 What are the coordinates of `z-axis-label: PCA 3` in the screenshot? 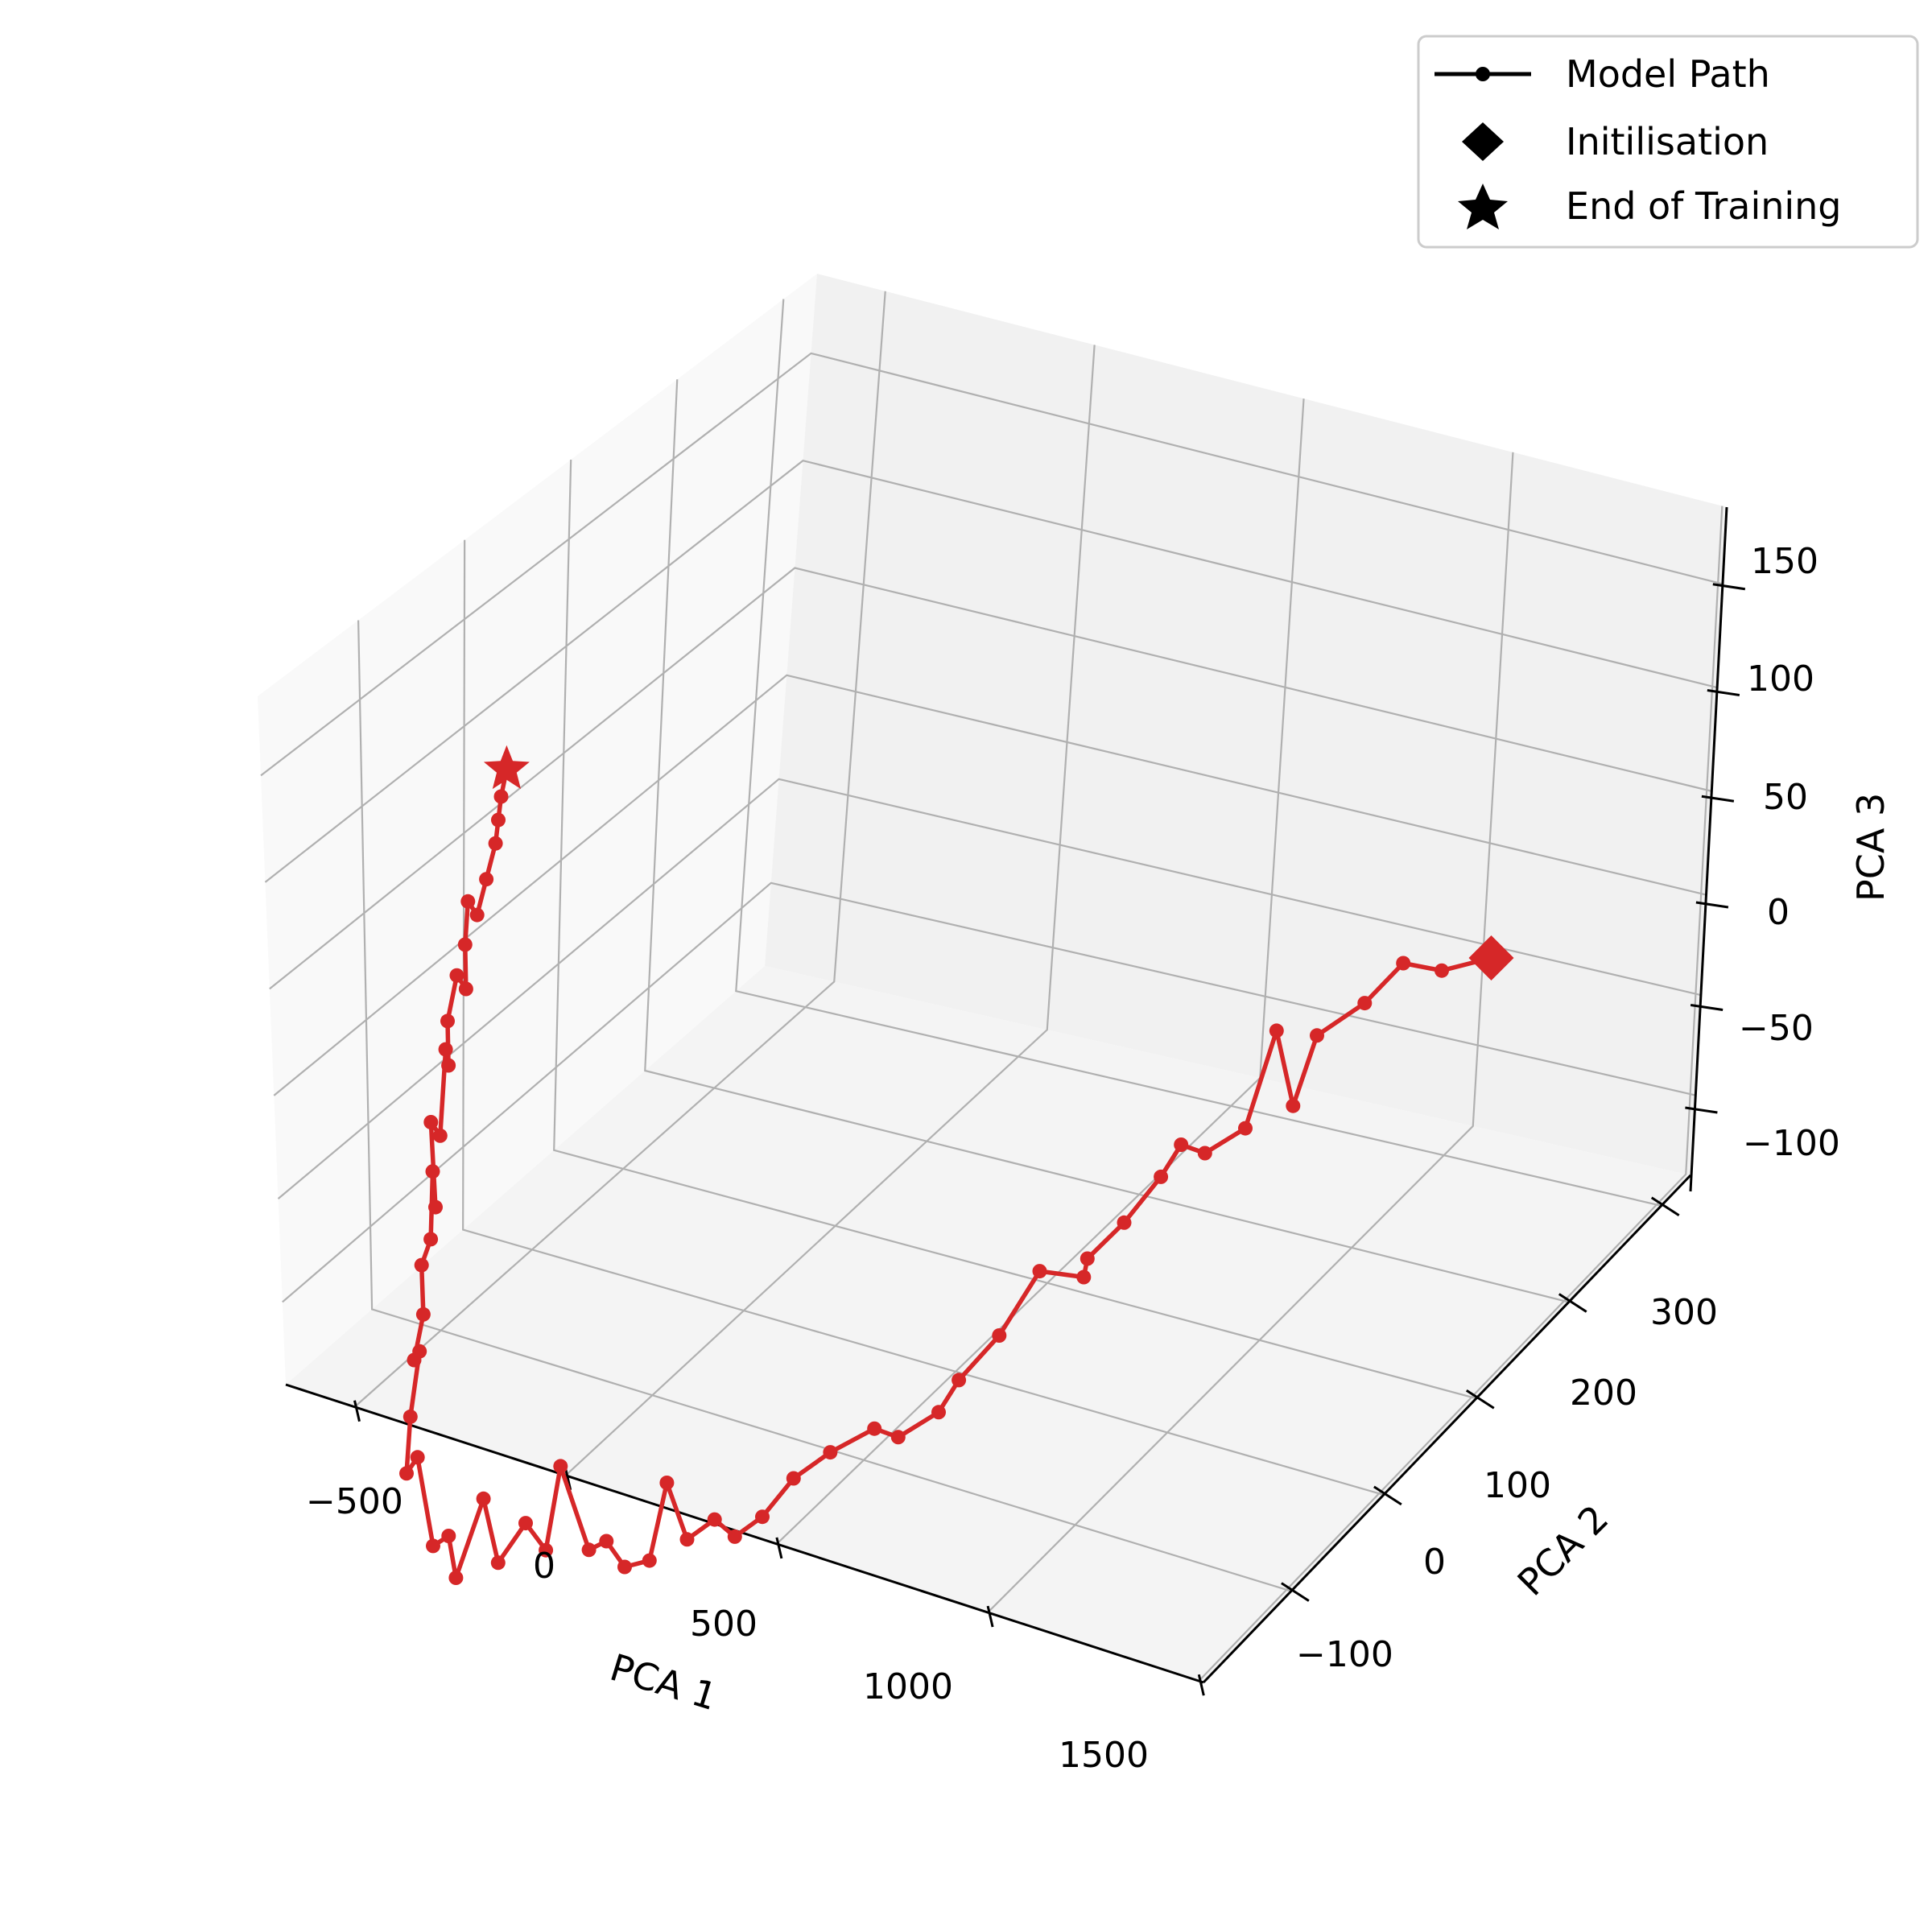 It's located at (1871, 847).